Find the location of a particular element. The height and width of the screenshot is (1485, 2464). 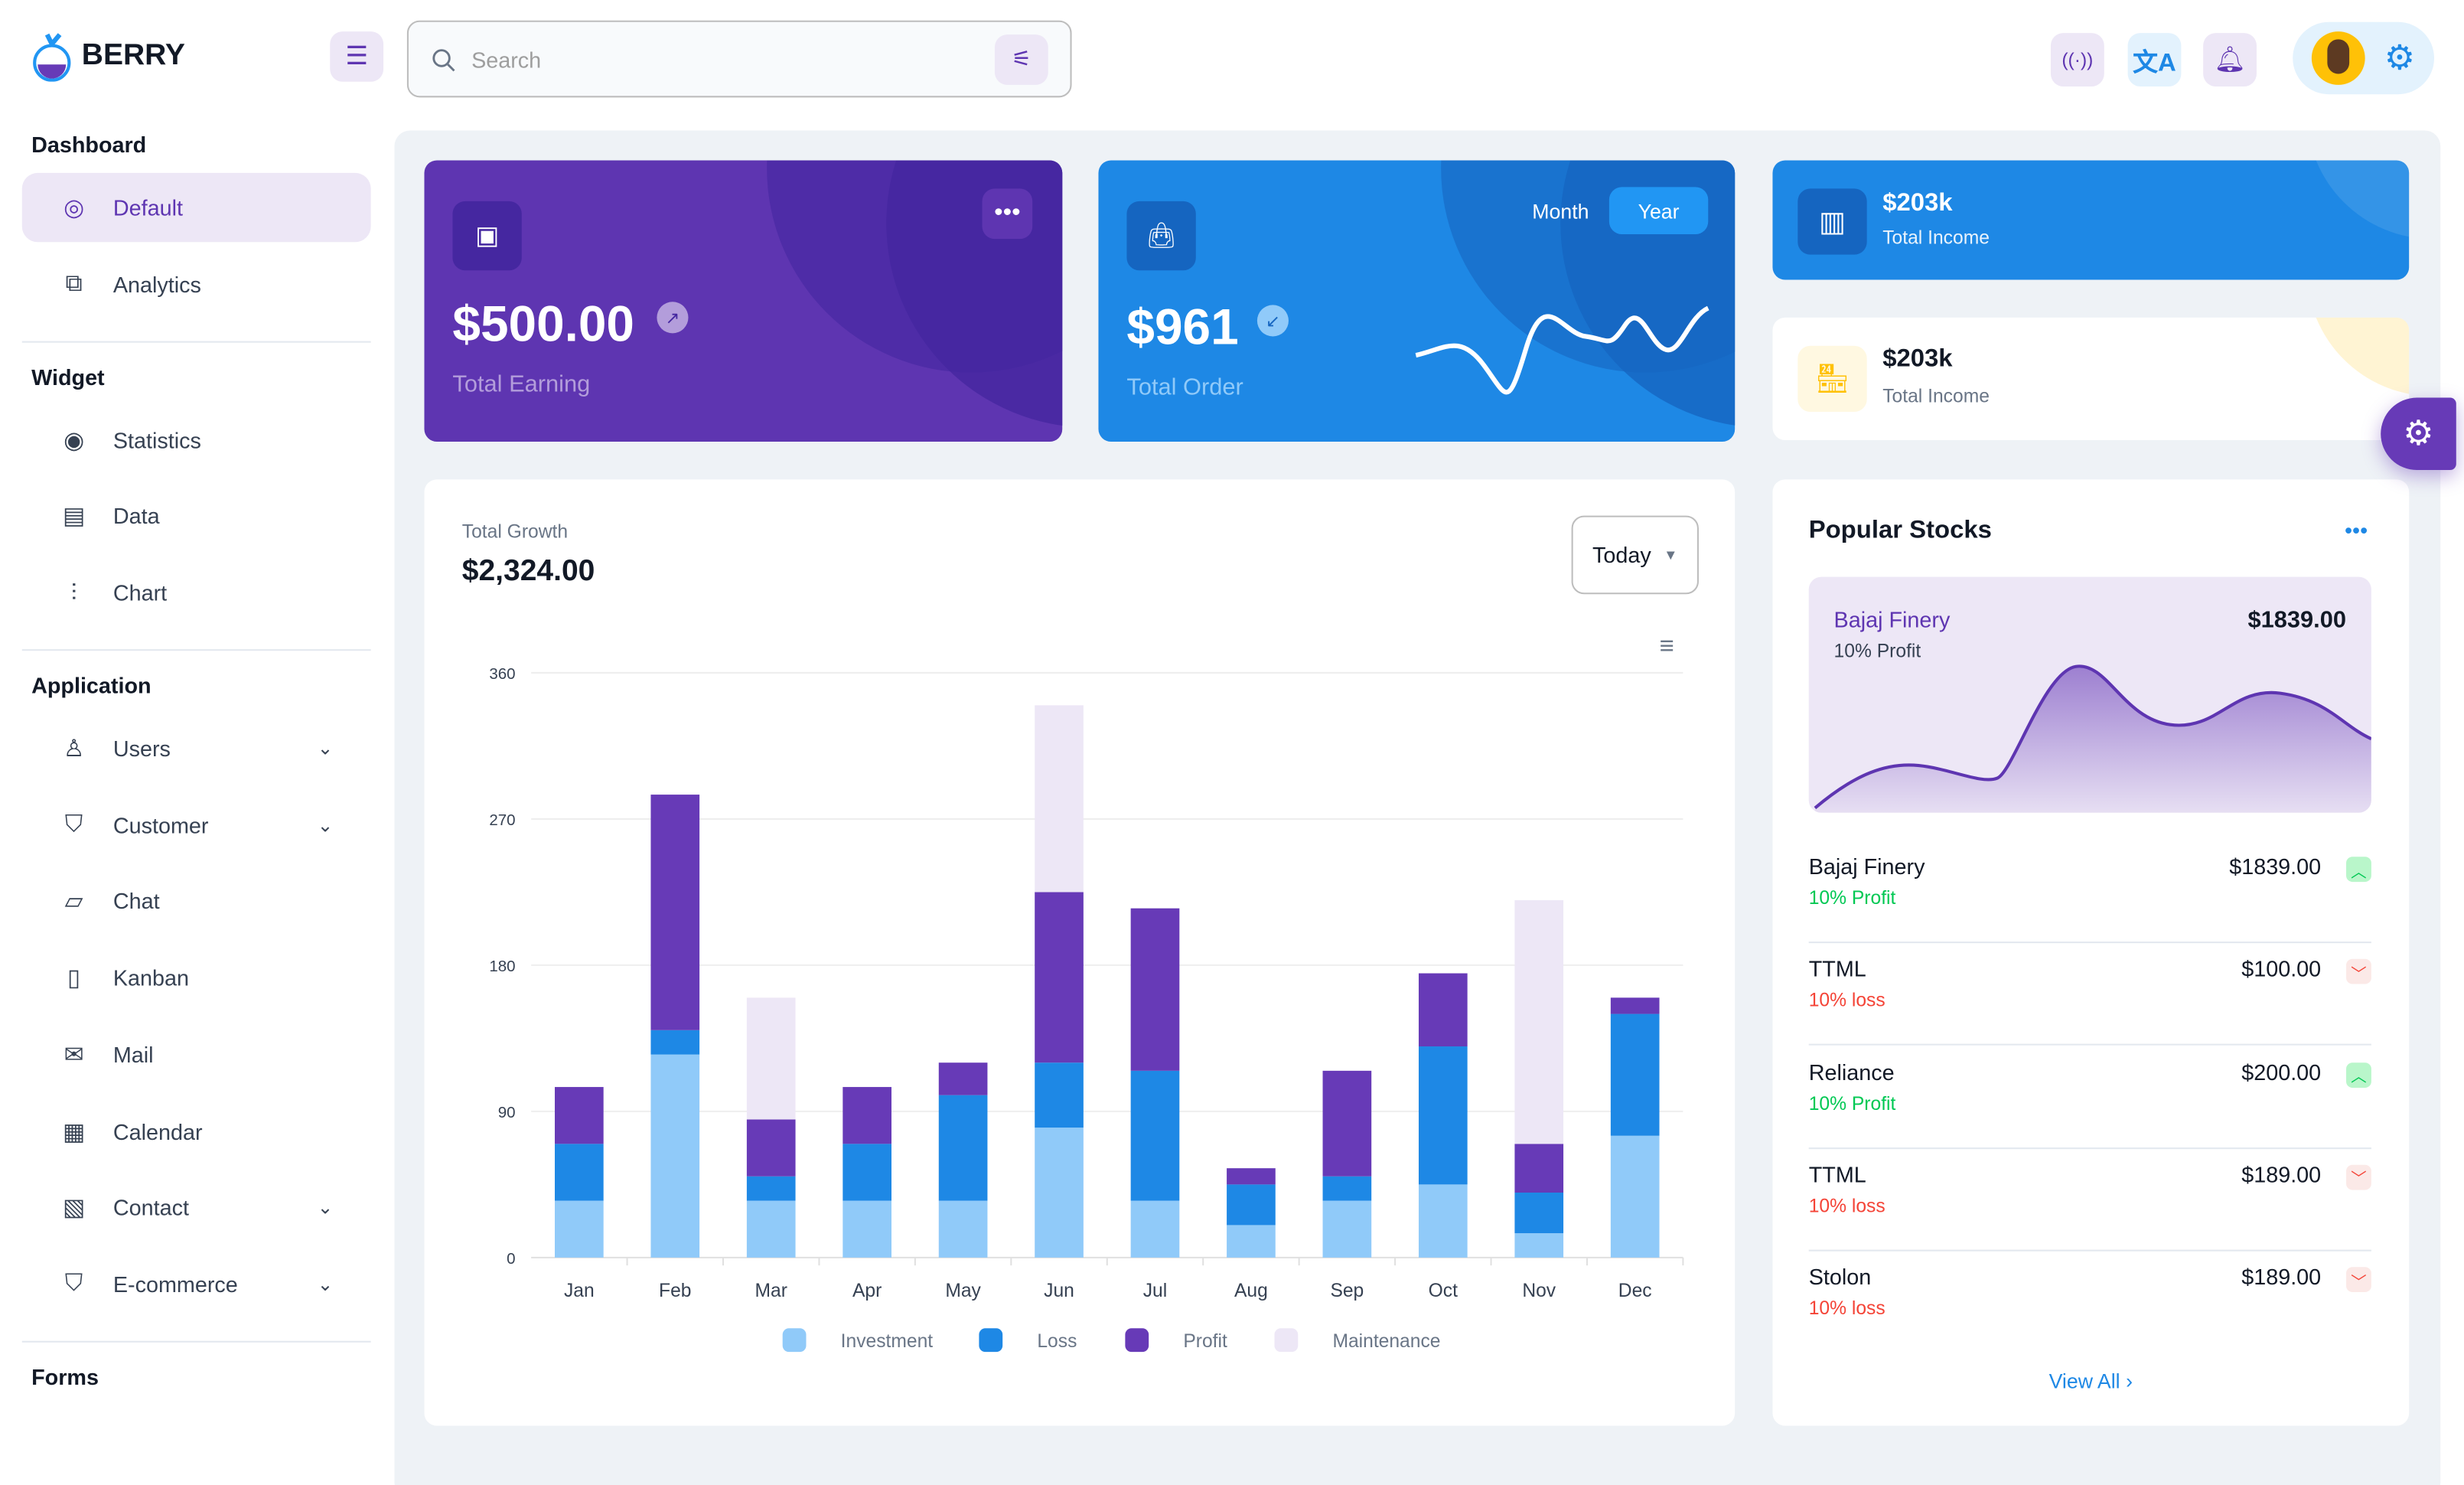

bell-icon: 🔔︎ is located at coordinates (2230, 60).